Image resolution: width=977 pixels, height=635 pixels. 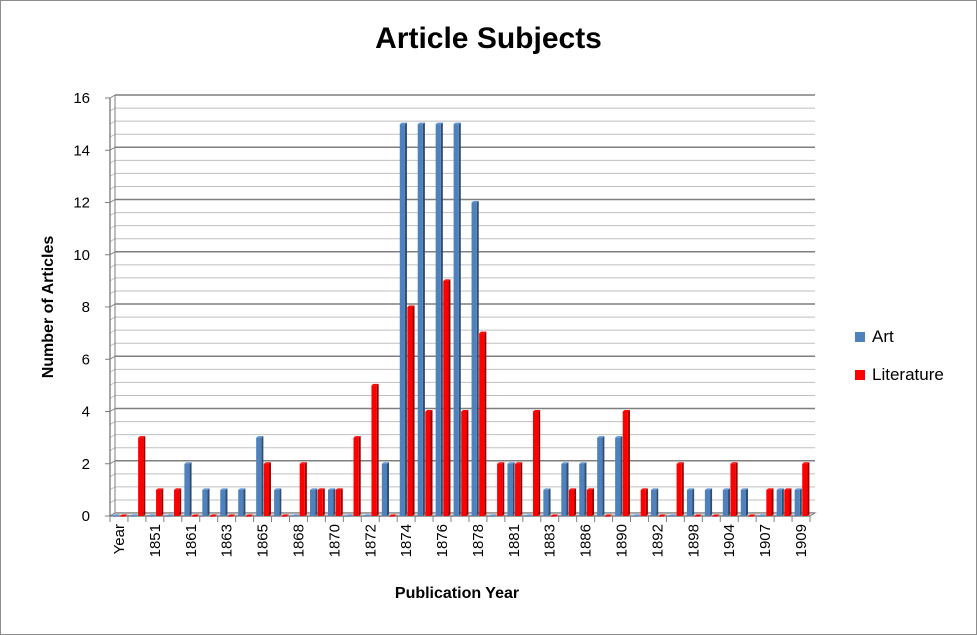 I want to click on x-tick-label: 1878, so click(x=478, y=540).